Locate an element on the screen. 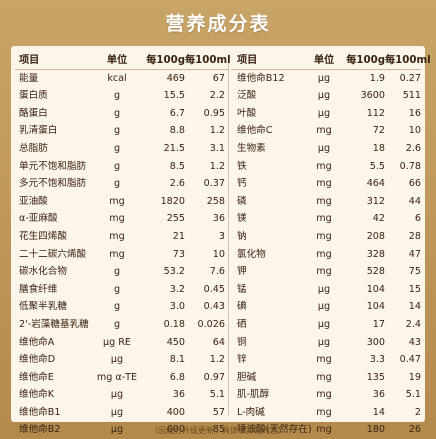 Image resolution: width=436 pixels, height=439 pixels. value-per100ml: 2.4 is located at coordinates (413, 324).